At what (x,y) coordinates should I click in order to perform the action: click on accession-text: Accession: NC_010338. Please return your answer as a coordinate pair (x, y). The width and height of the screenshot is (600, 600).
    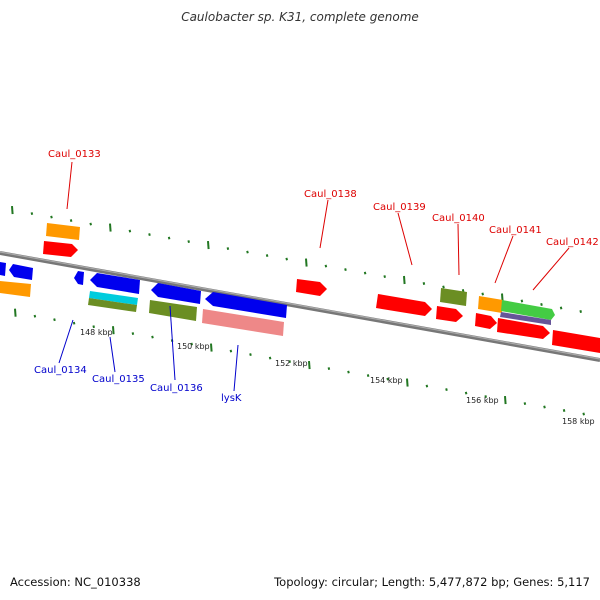
    Looking at the image, I should click on (75, 582).